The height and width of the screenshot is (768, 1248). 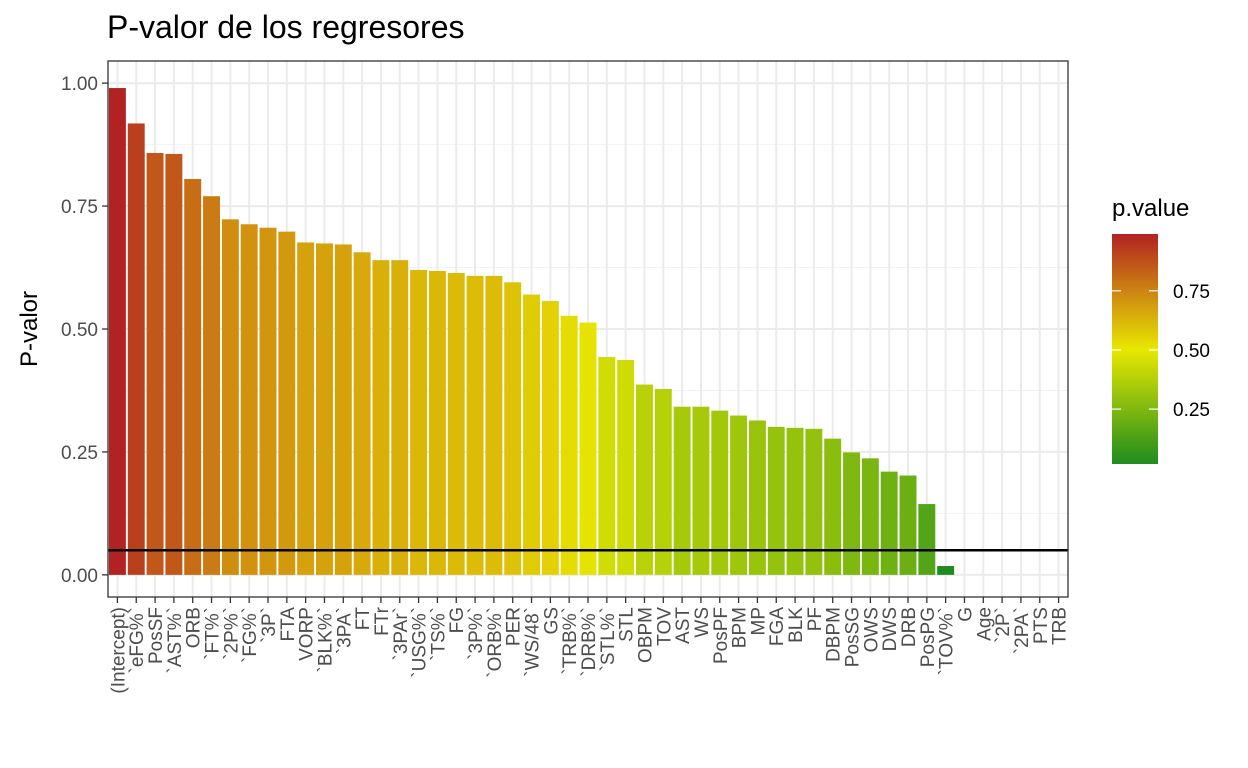 I want to click on x-tick-label: `3PA`, so click(x=344, y=630).